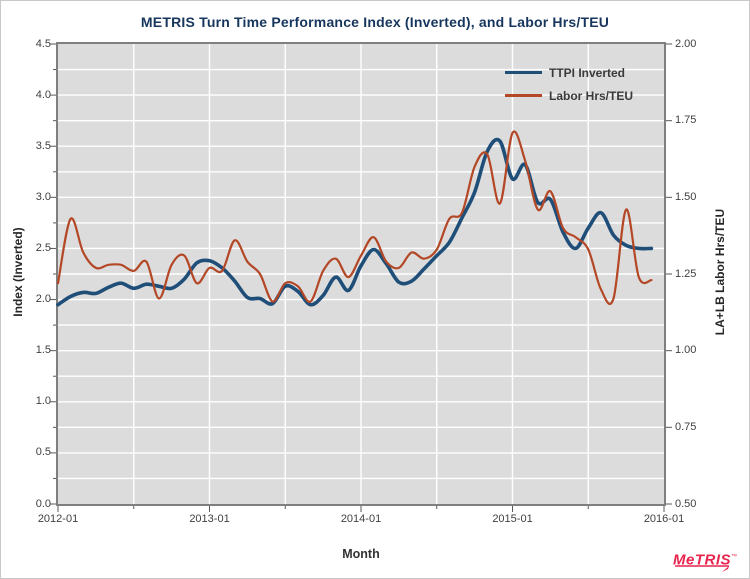 The image size is (750, 579). What do you see at coordinates (43, 401) in the screenshot?
I see `y-left-tick-label: 1.0` at bounding box center [43, 401].